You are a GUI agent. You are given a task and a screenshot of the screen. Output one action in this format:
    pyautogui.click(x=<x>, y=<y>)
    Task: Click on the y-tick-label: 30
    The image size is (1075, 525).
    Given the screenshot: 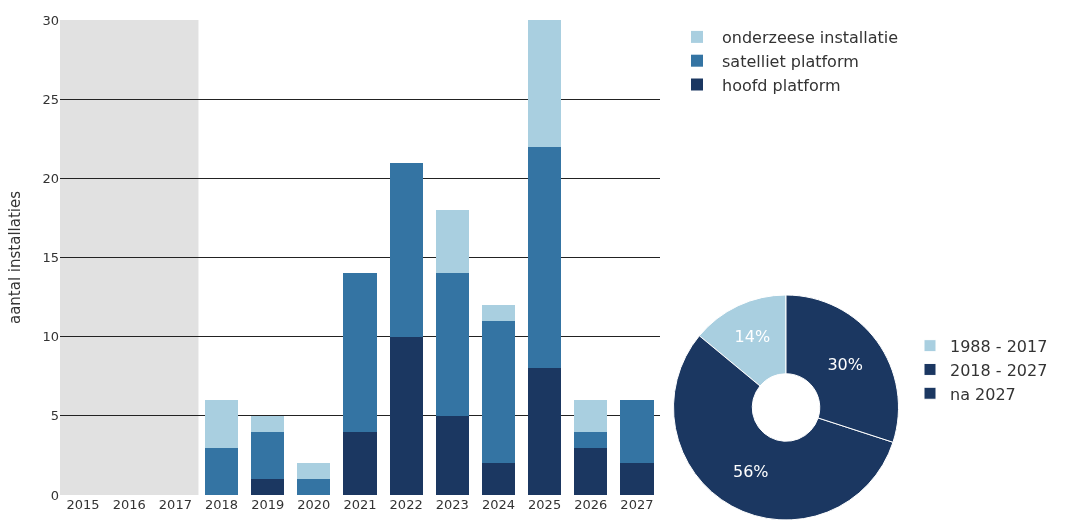 What is the action you would take?
    pyautogui.click(x=50, y=20)
    